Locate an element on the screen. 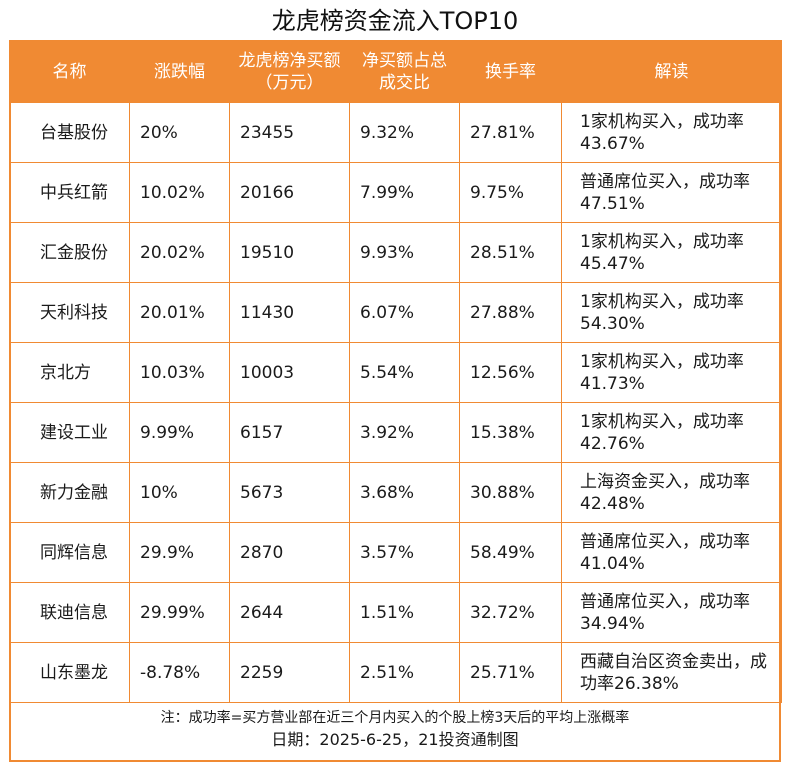  cell-change: 20% is located at coordinates (179, 132).